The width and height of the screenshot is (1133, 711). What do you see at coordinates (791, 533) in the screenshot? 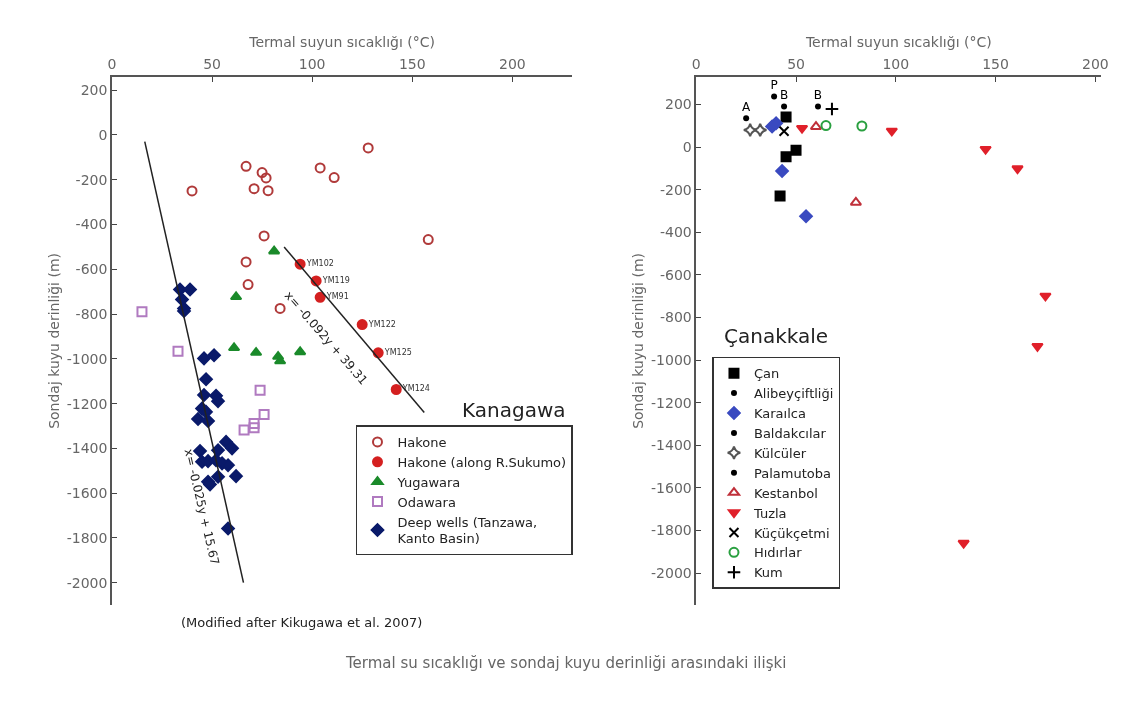
I see `legend-label: Küçükçetmi` at bounding box center [791, 533].